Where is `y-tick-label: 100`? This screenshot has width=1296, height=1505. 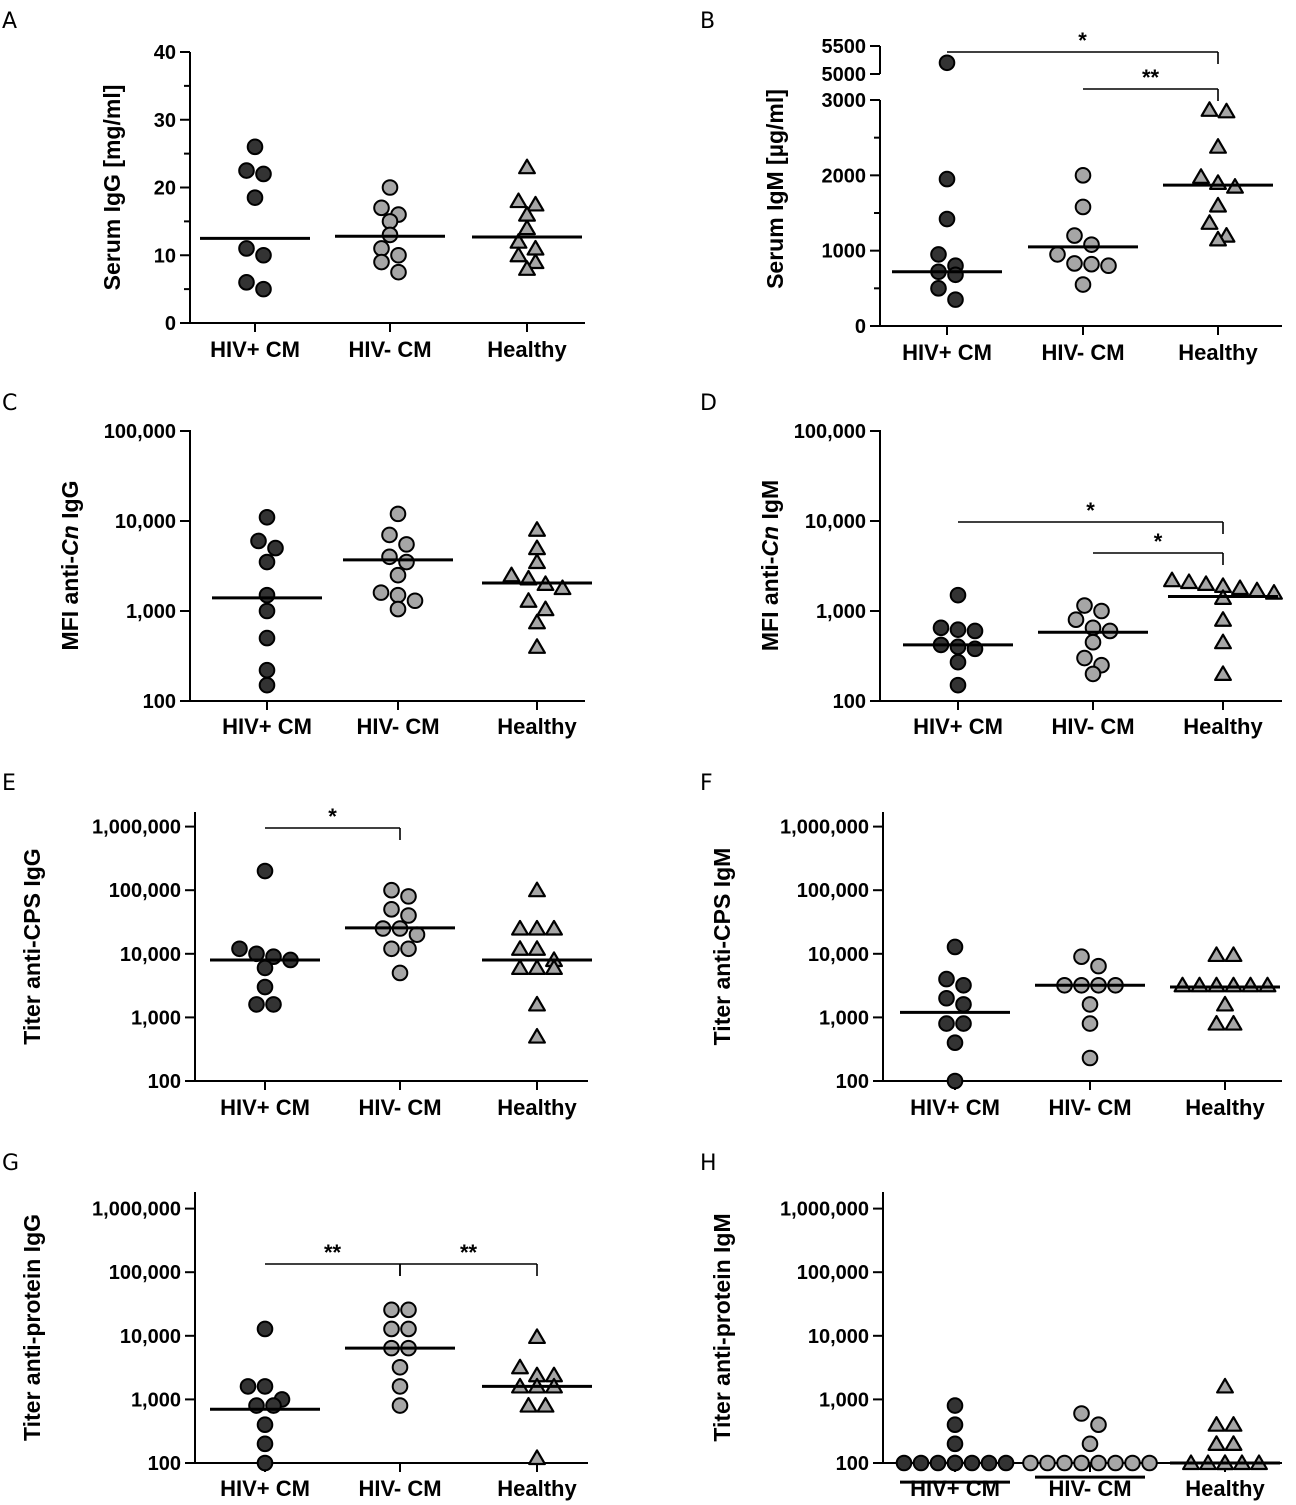 y-tick-label: 100 is located at coordinates (852, 1082).